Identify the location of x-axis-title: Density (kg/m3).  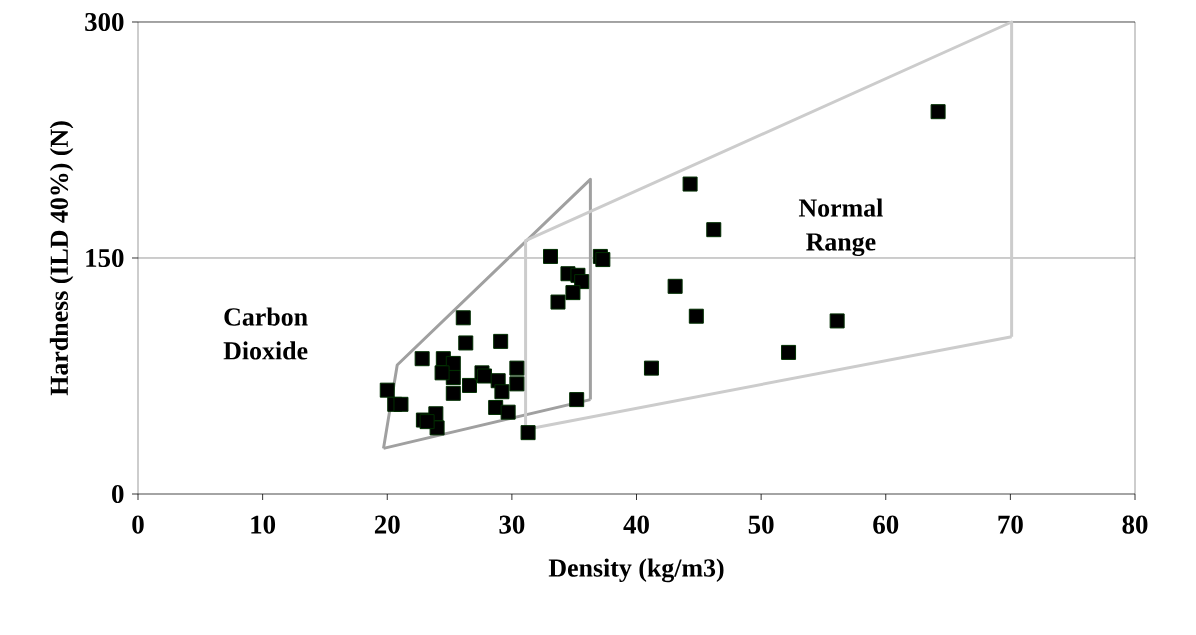
(636, 570).